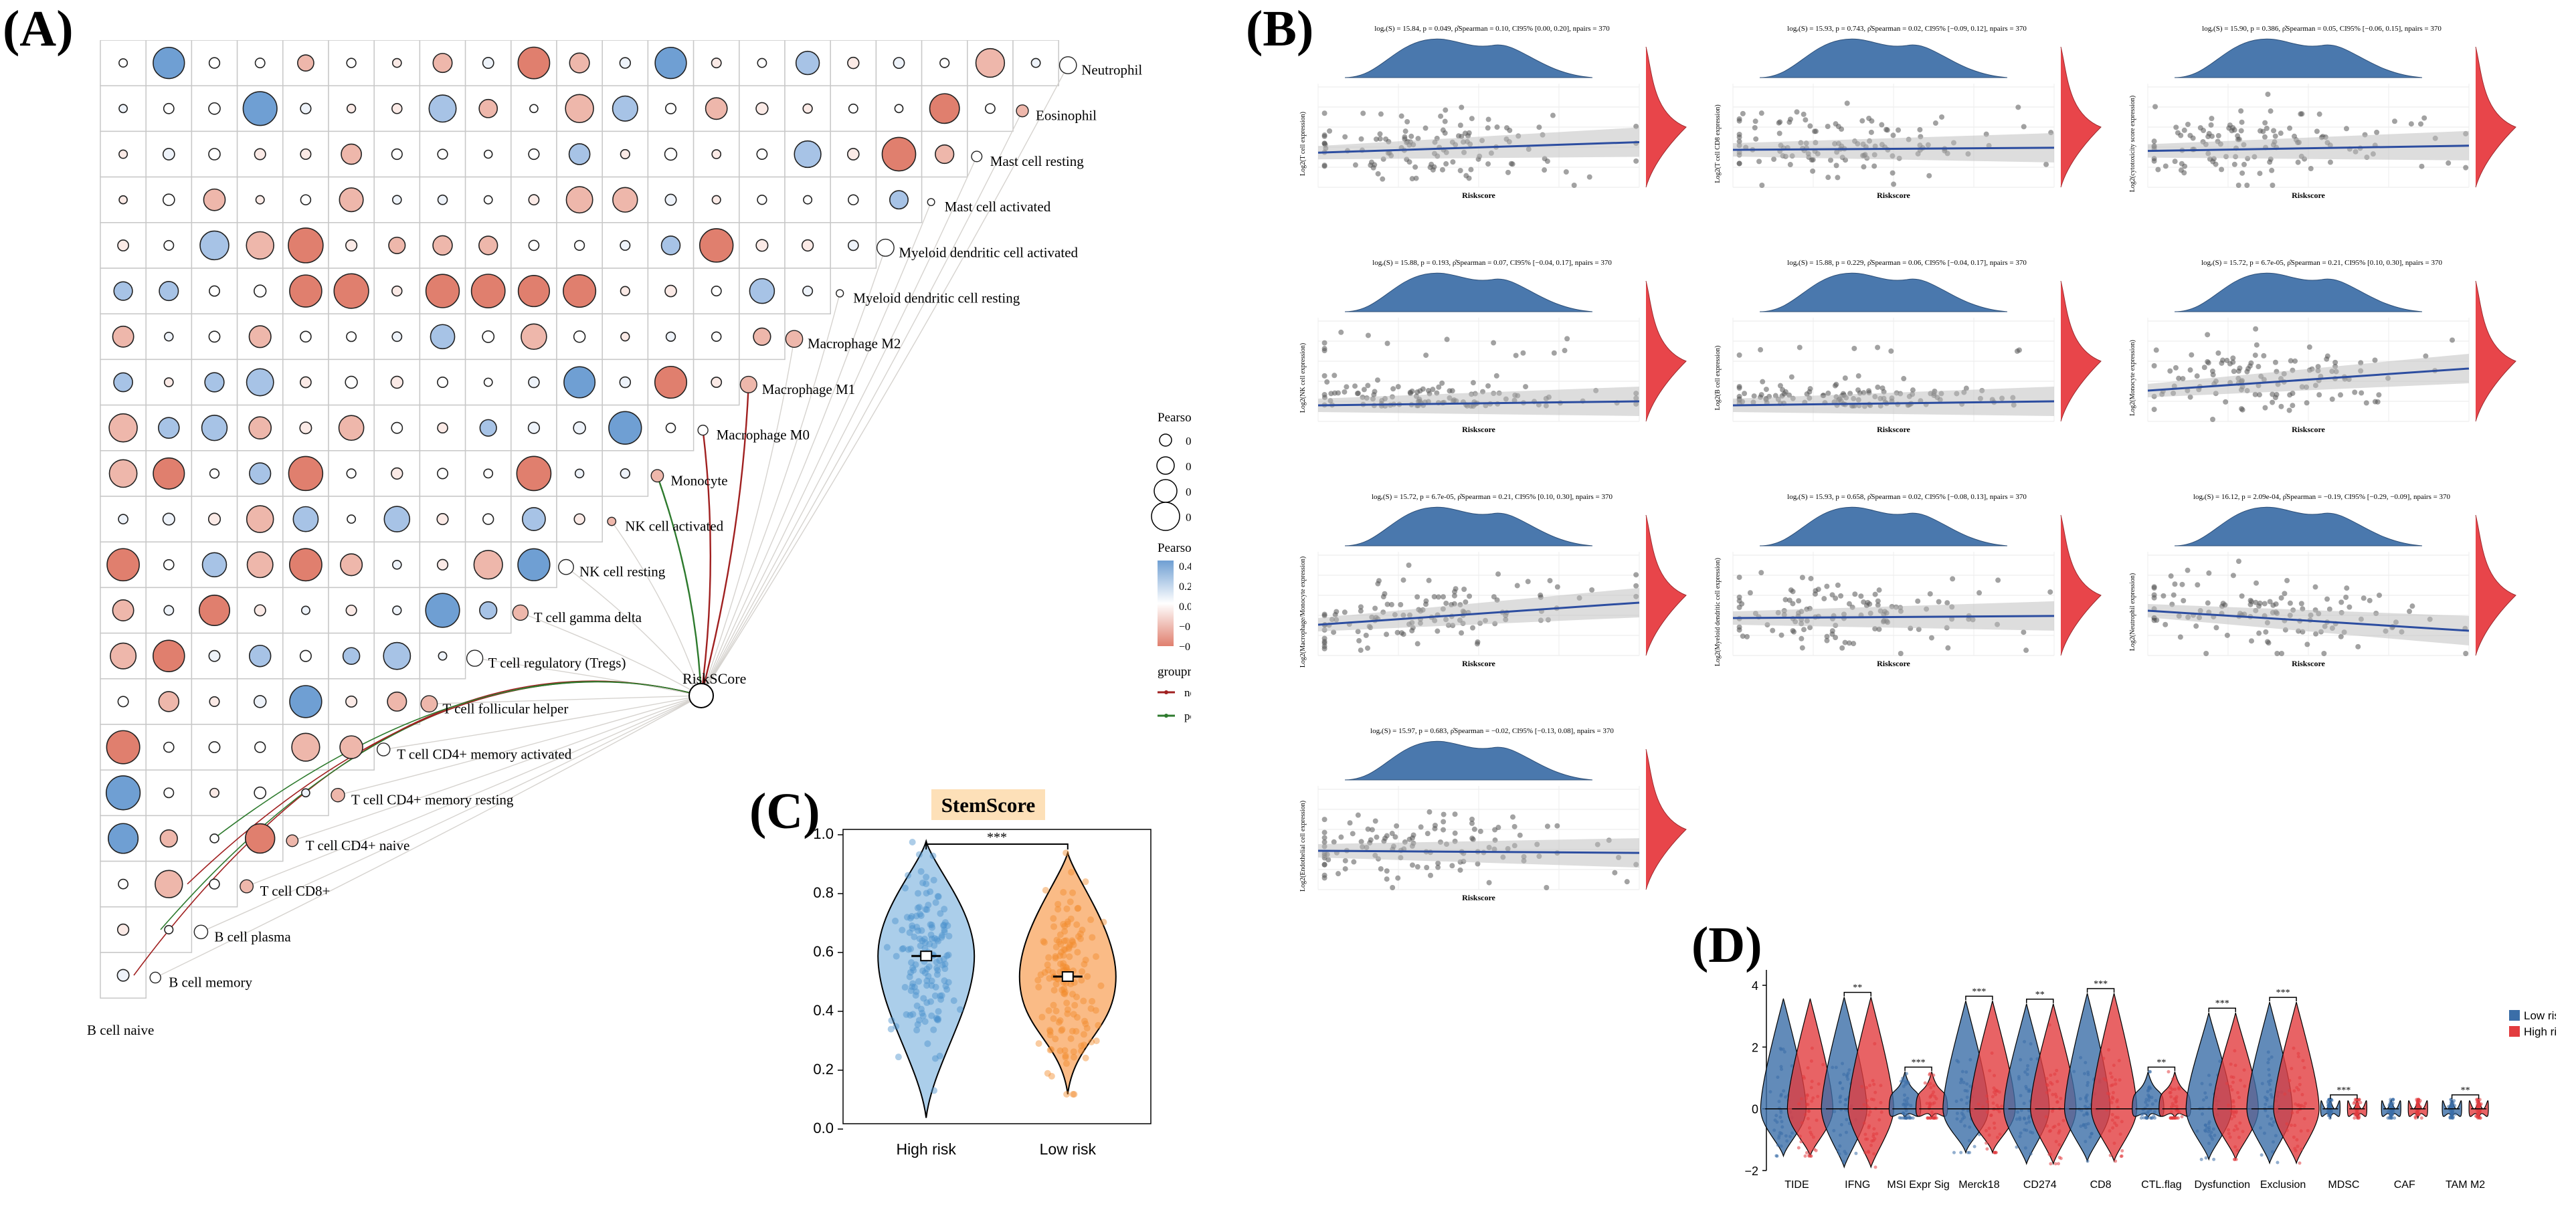  Describe the element at coordinates (1718, 143) in the screenshot. I see `y-axis-label: Log2(T cell CD8 expression)` at that location.